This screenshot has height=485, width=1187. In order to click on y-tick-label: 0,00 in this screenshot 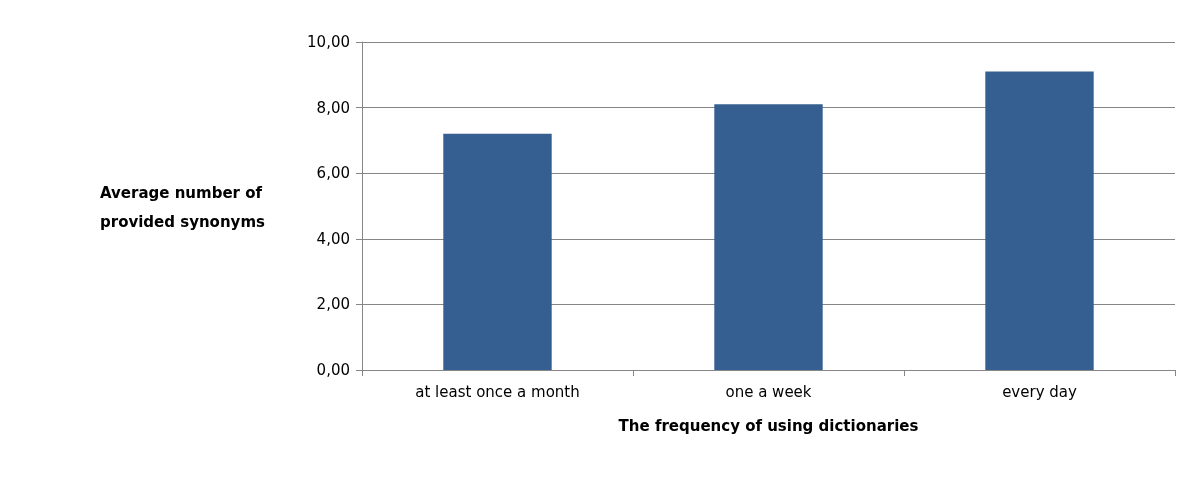, I will do `click(333, 370)`.